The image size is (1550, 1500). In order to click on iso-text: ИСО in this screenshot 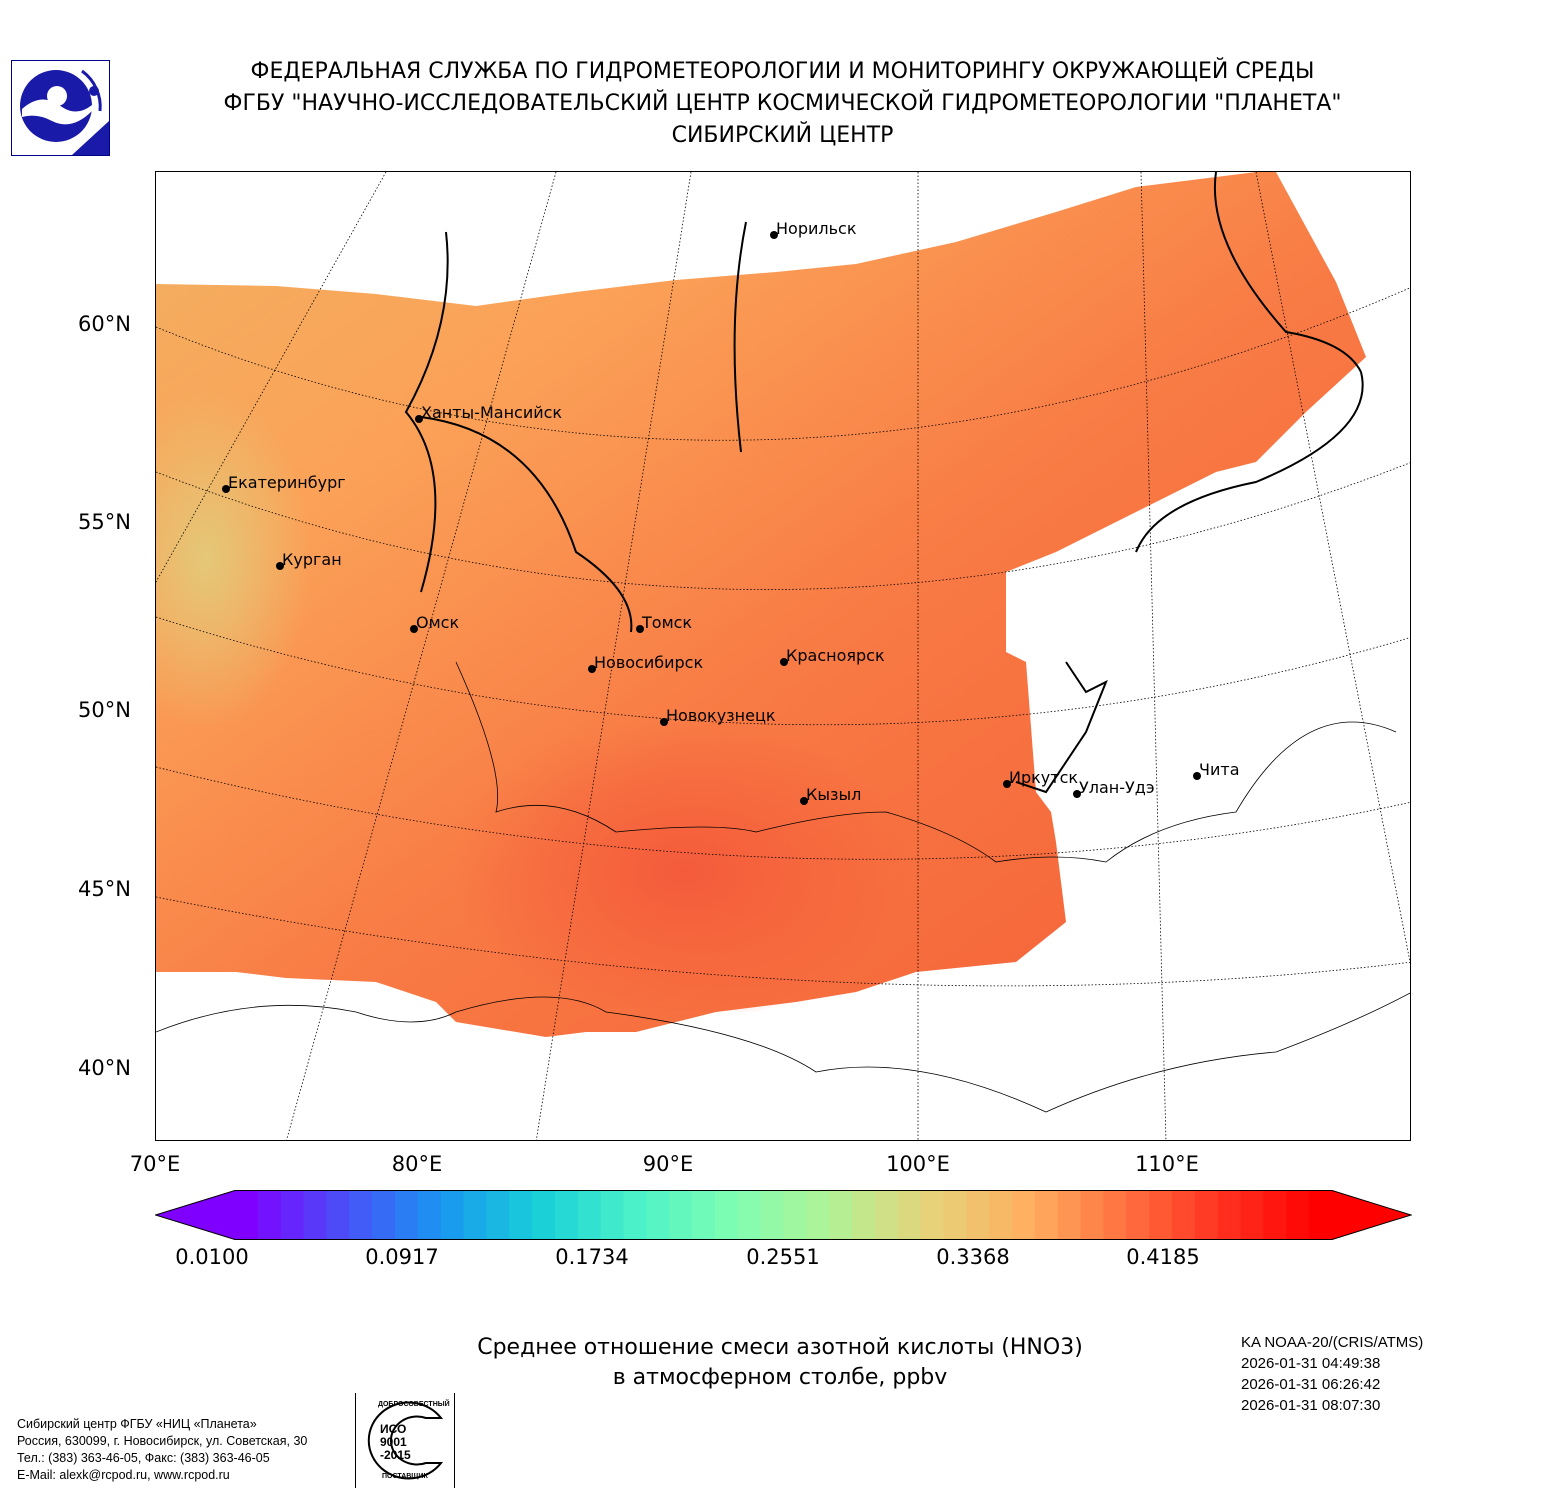, I will do `click(393, 1429)`.